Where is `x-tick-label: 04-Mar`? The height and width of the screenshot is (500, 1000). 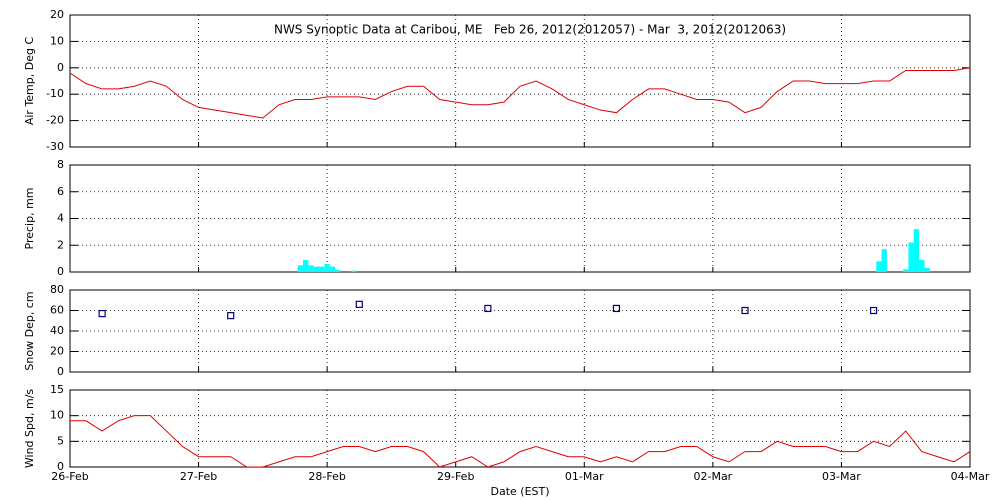 x-tick-label: 04-Mar is located at coordinates (970, 476).